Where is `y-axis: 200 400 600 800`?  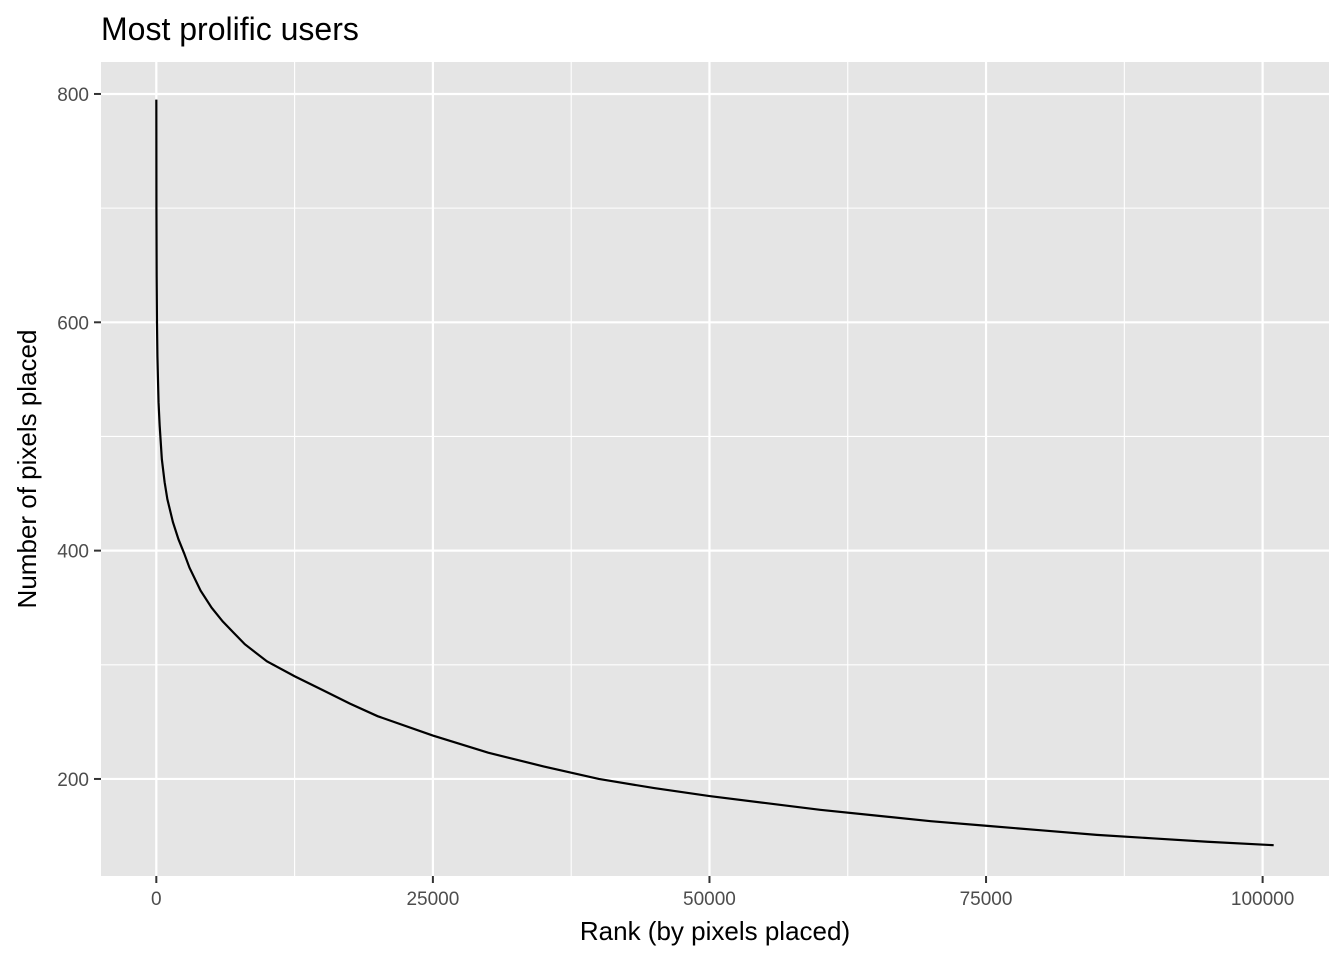 y-axis: 200 400 600 800 is located at coordinates (79, 438).